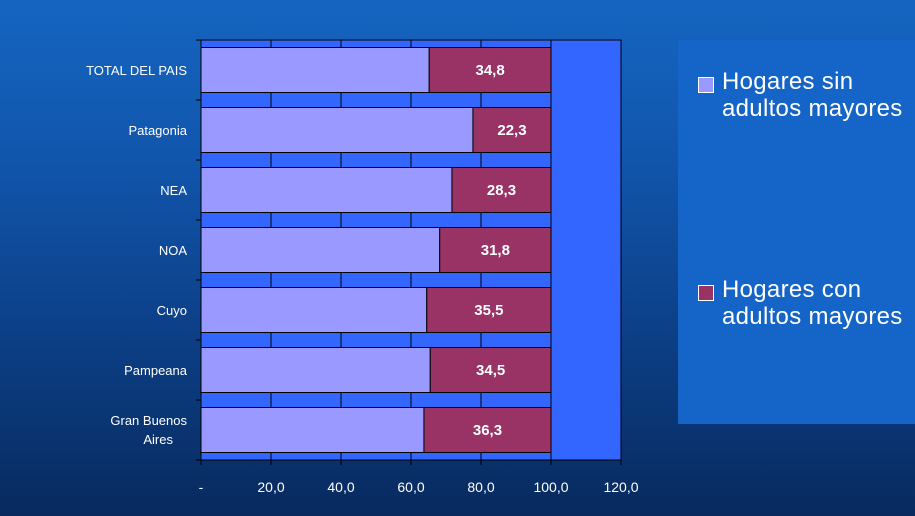 The width and height of the screenshot is (915, 516). What do you see at coordinates (620, 487) in the screenshot?
I see `x-tick-label-6: 120,0` at bounding box center [620, 487].